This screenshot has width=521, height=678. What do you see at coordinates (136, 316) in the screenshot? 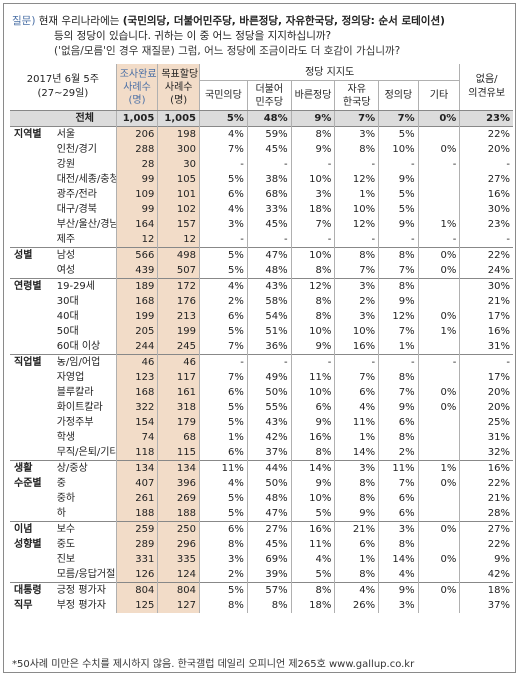
I see `table-cell: 199` at bounding box center [136, 316].